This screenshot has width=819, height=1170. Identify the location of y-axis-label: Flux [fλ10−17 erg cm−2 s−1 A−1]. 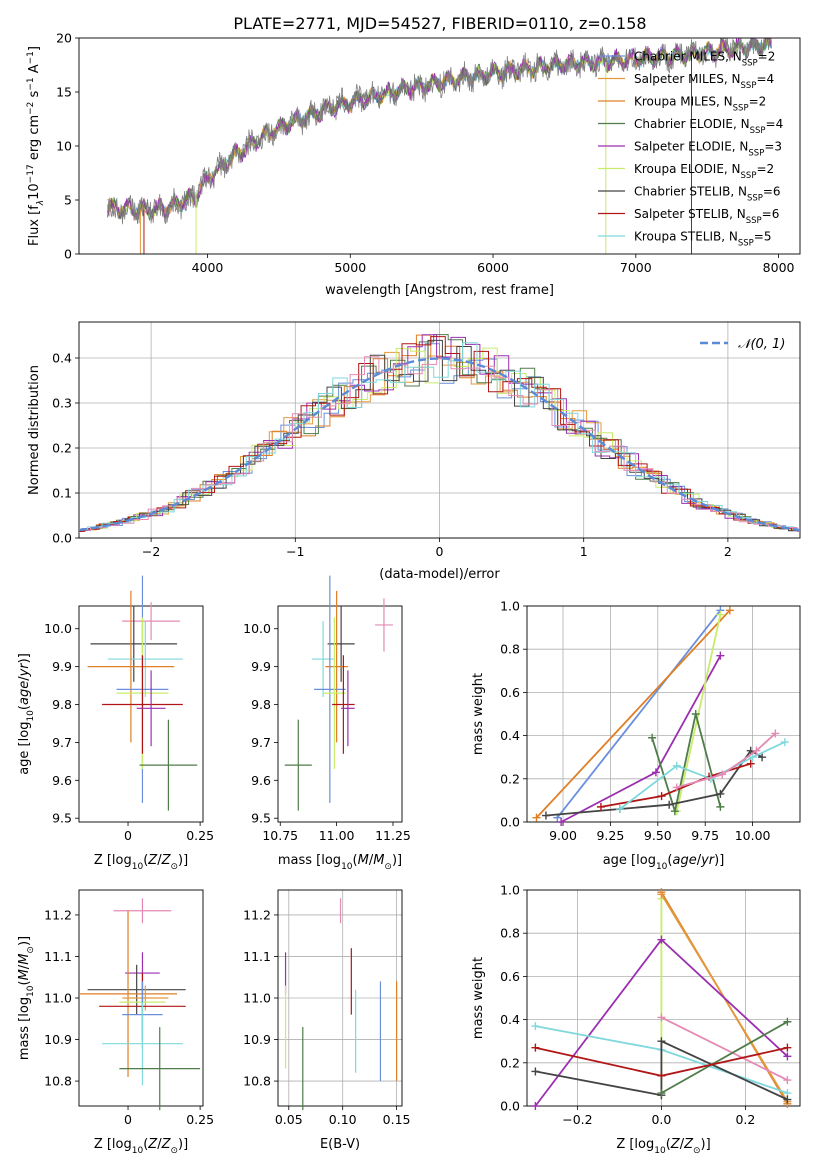
(36, 146).